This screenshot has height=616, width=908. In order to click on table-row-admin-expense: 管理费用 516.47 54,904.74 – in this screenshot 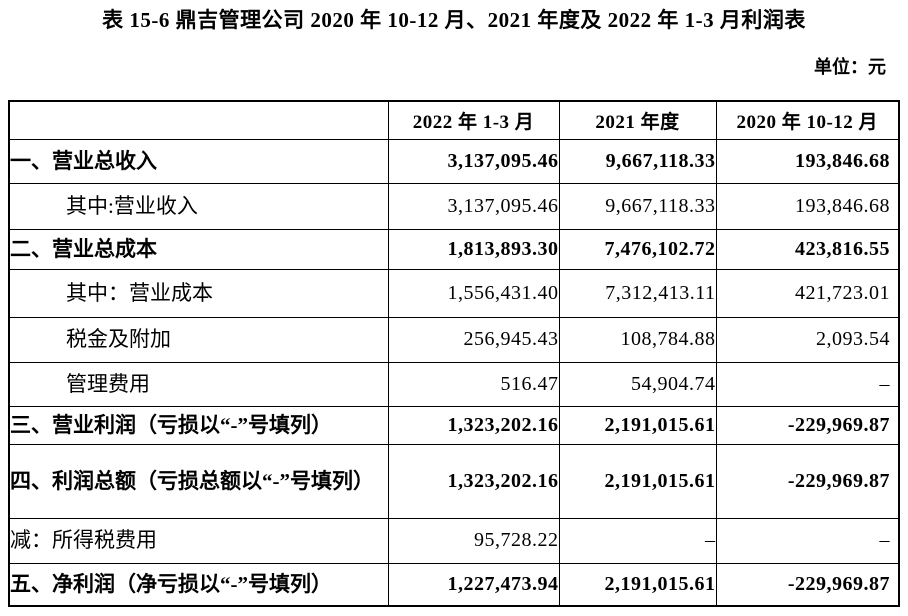, I will do `click(454, 384)`.